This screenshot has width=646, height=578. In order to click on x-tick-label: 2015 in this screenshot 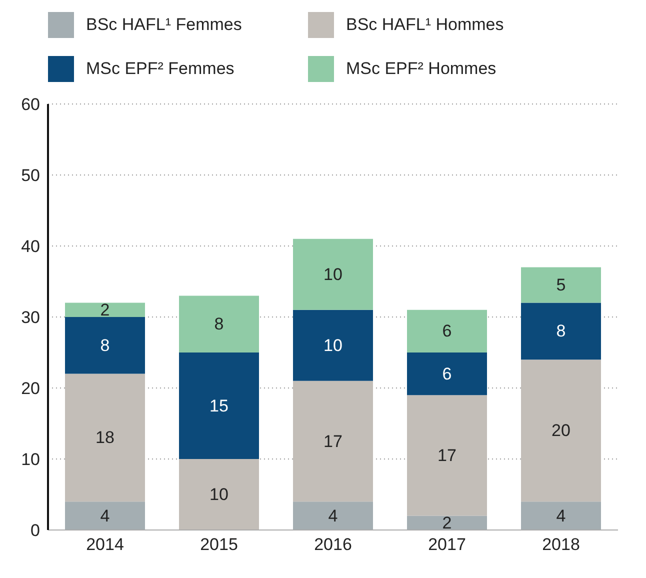, I will do `click(219, 544)`.